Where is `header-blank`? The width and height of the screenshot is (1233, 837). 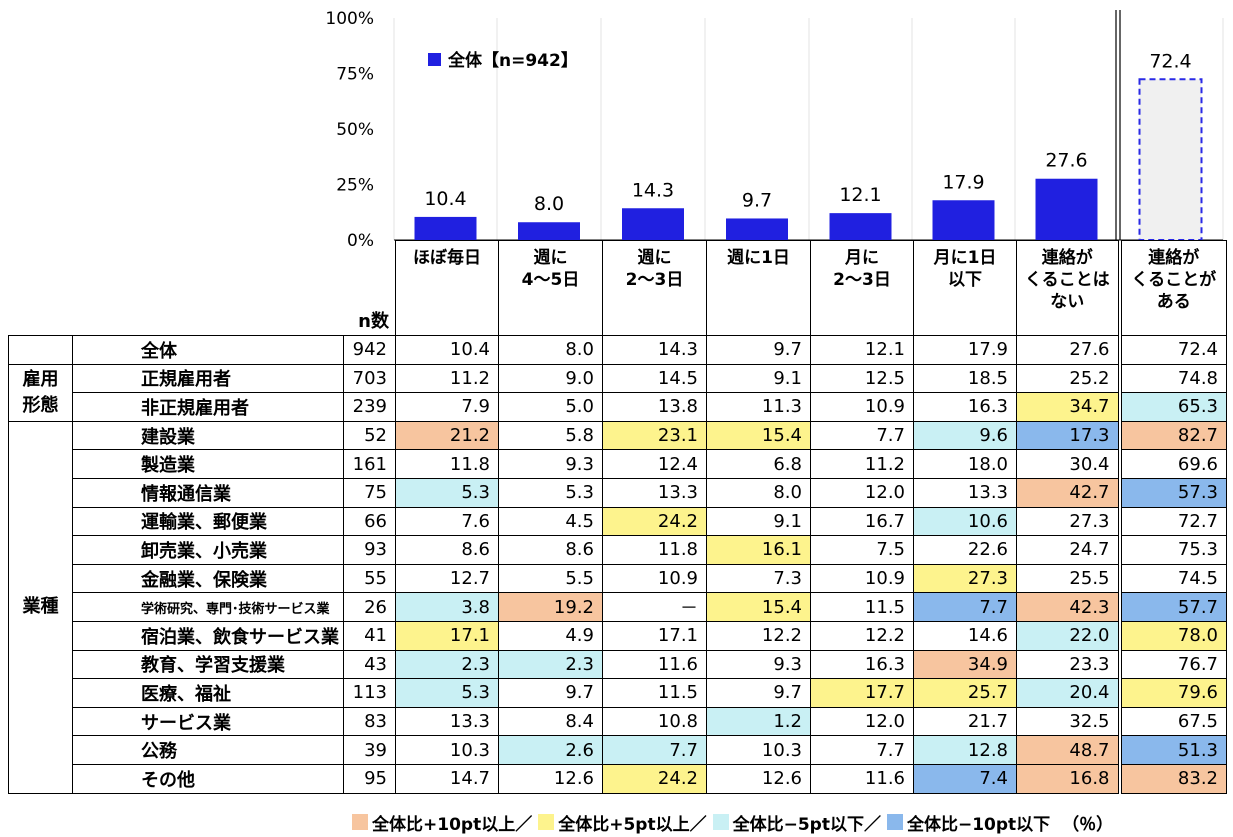 header-blank is located at coordinates (176, 288).